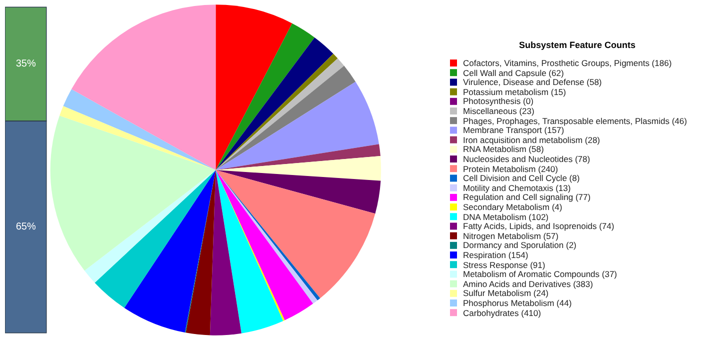 This screenshot has width=719, height=340. What do you see at coordinates (538, 226) in the screenshot?
I see `legend-label: Fatty Acids, Lipids, and Isoprenoids (74)` at bounding box center [538, 226].